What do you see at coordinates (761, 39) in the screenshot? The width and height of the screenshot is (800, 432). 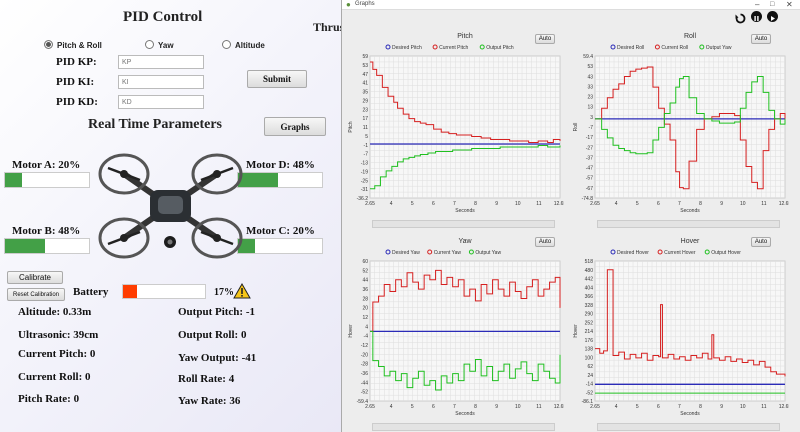 I see `roll-auto-button: Auto` at bounding box center [761, 39].